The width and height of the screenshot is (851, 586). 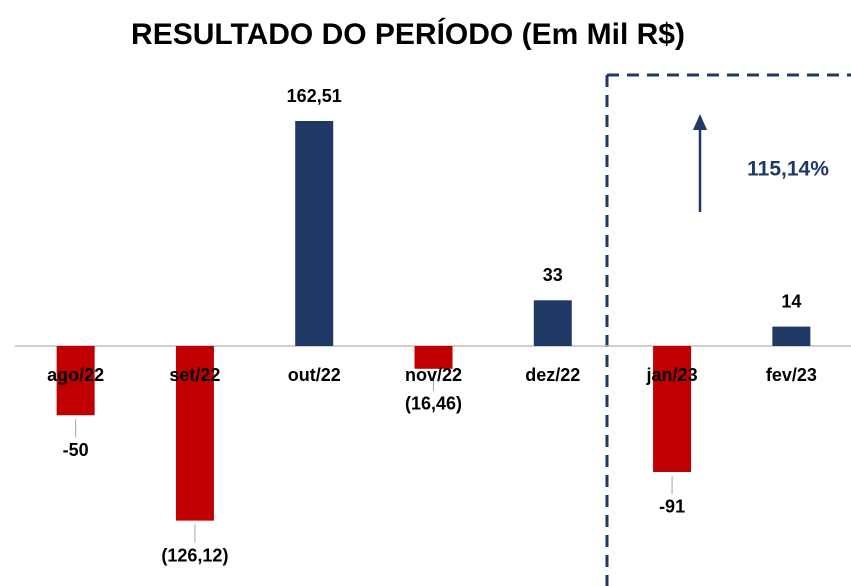 What do you see at coordinates (194, 555) in the screenshot?
I see `value-label: (126,12)` at bounding box center [194, 555].